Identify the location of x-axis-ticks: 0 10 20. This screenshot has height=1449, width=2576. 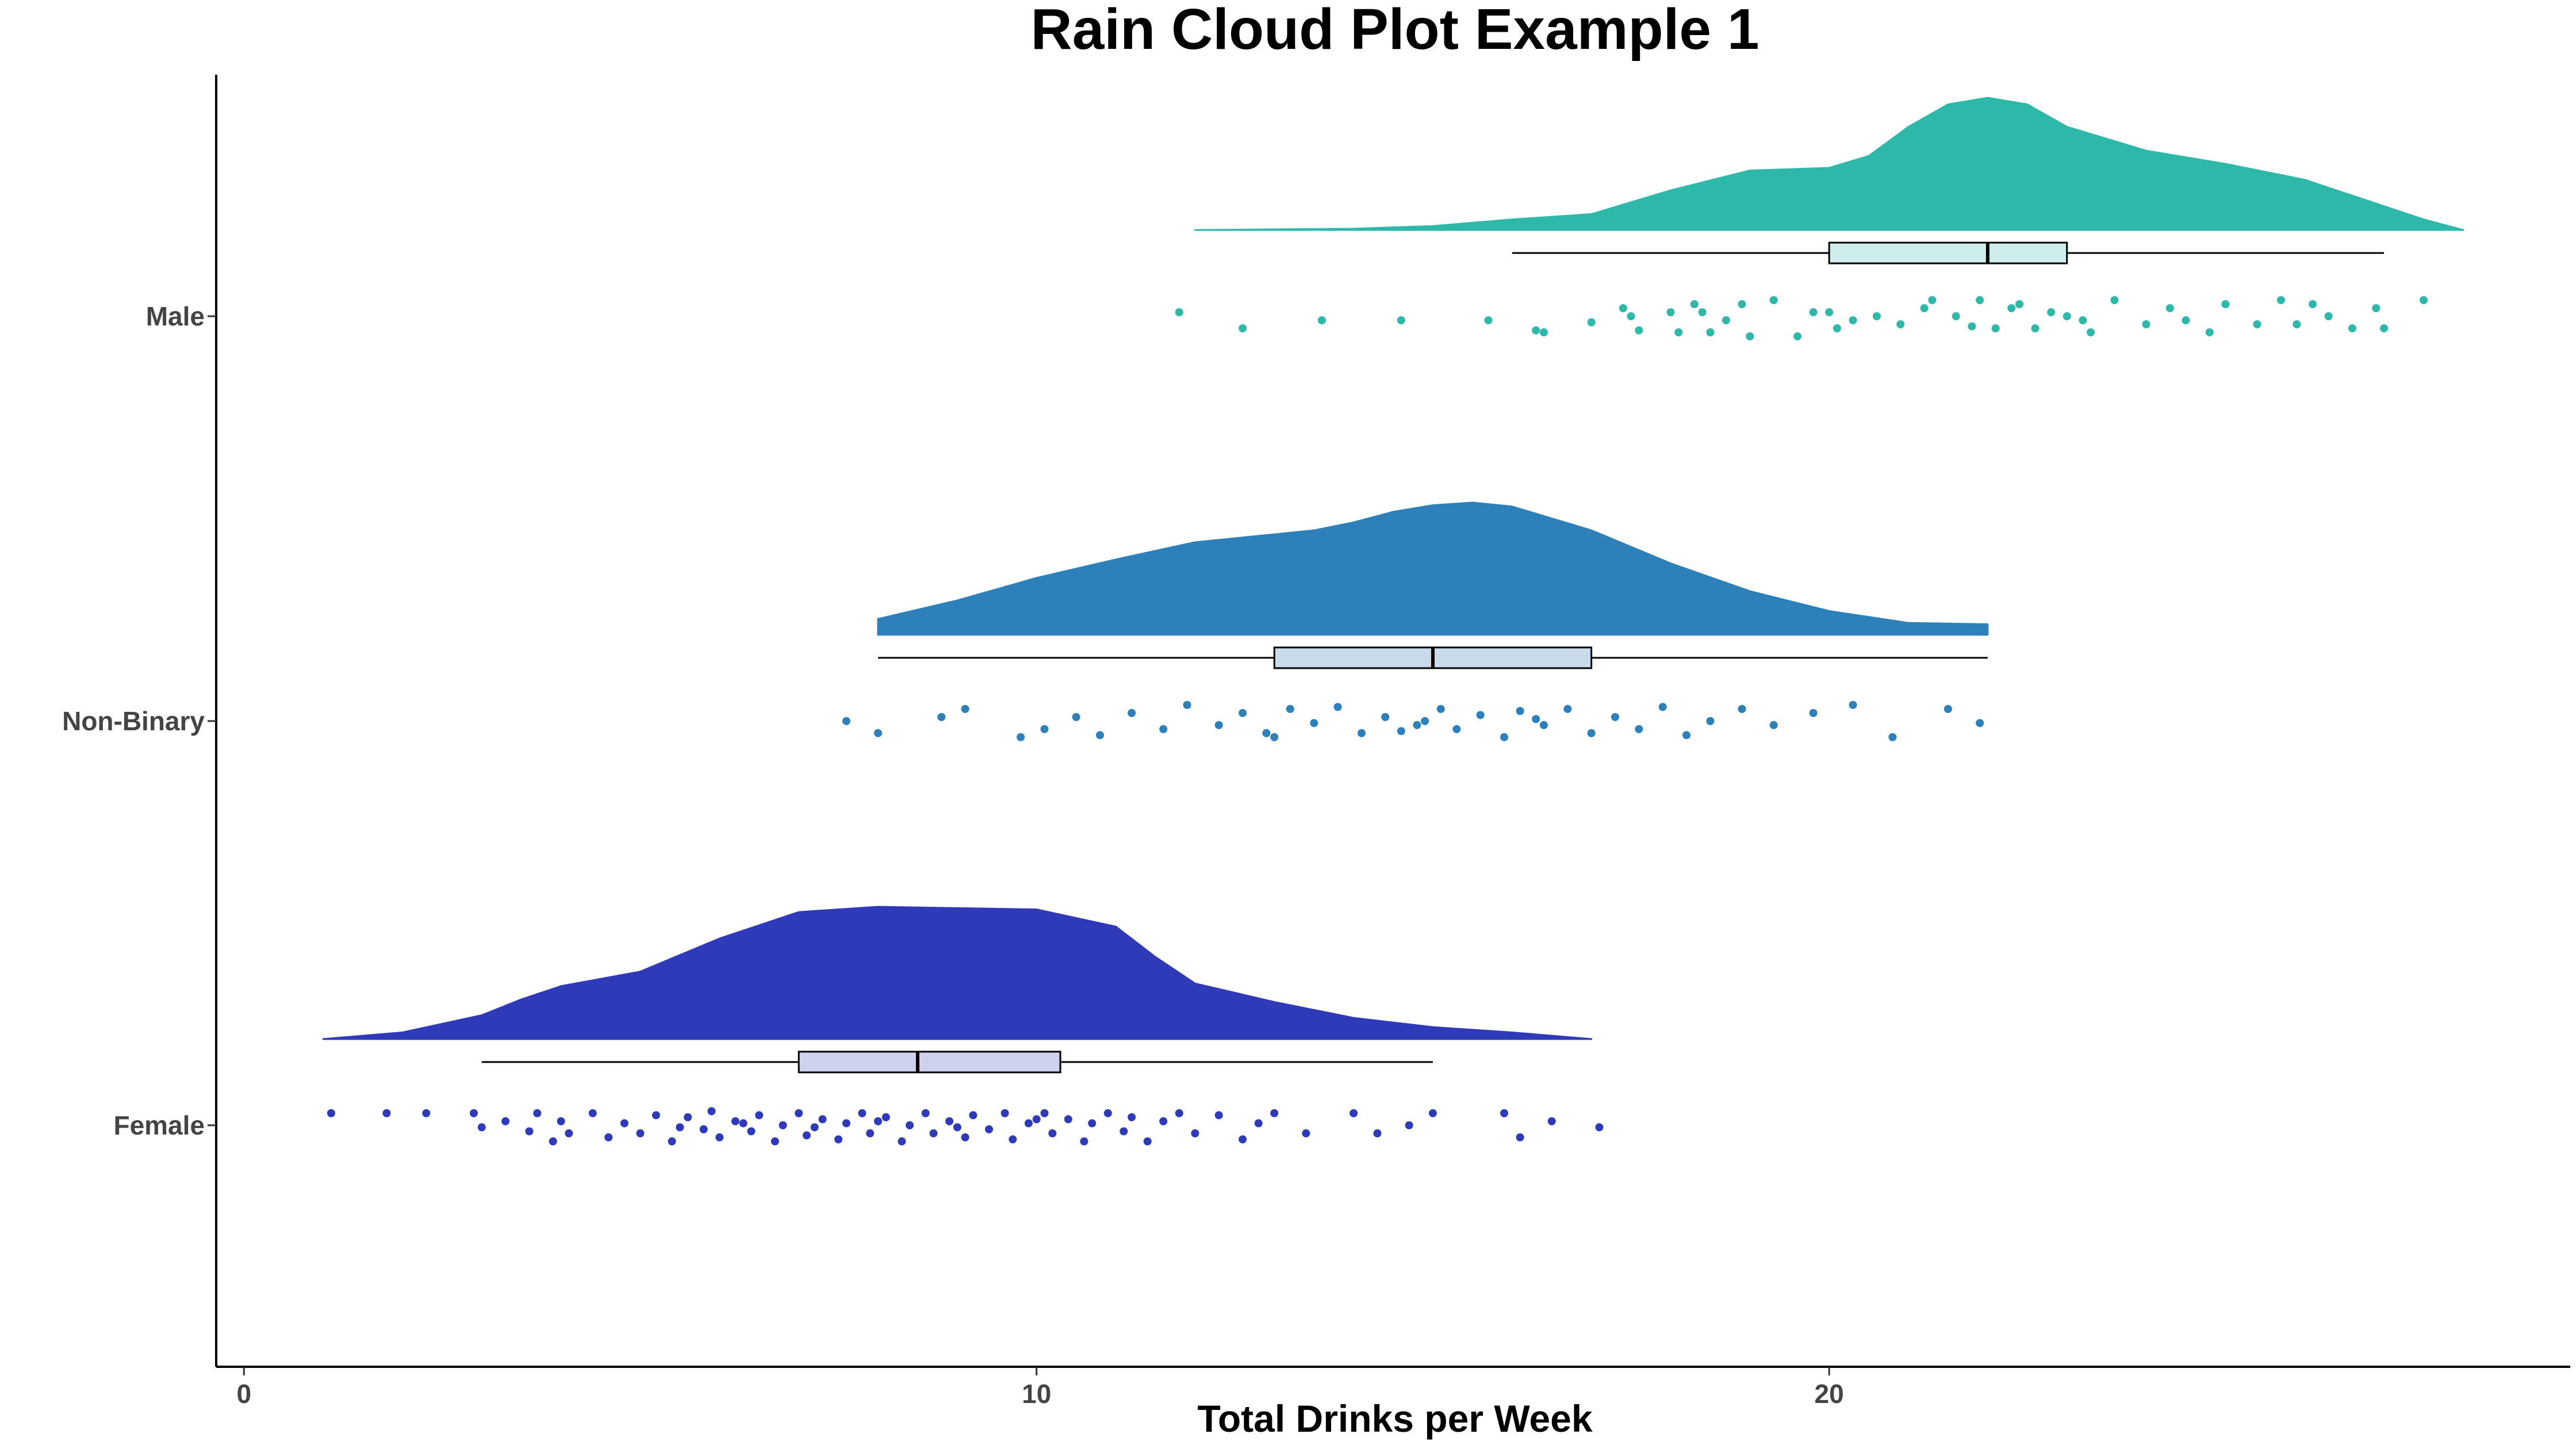
(1040, 1388).